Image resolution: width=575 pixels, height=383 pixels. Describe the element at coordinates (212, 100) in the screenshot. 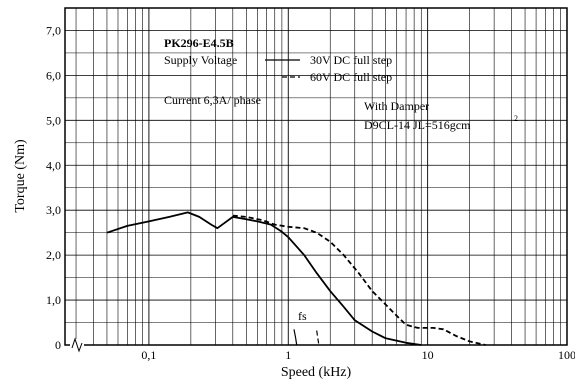

I see `current-label: Current 6,3A/ phase` at that location.